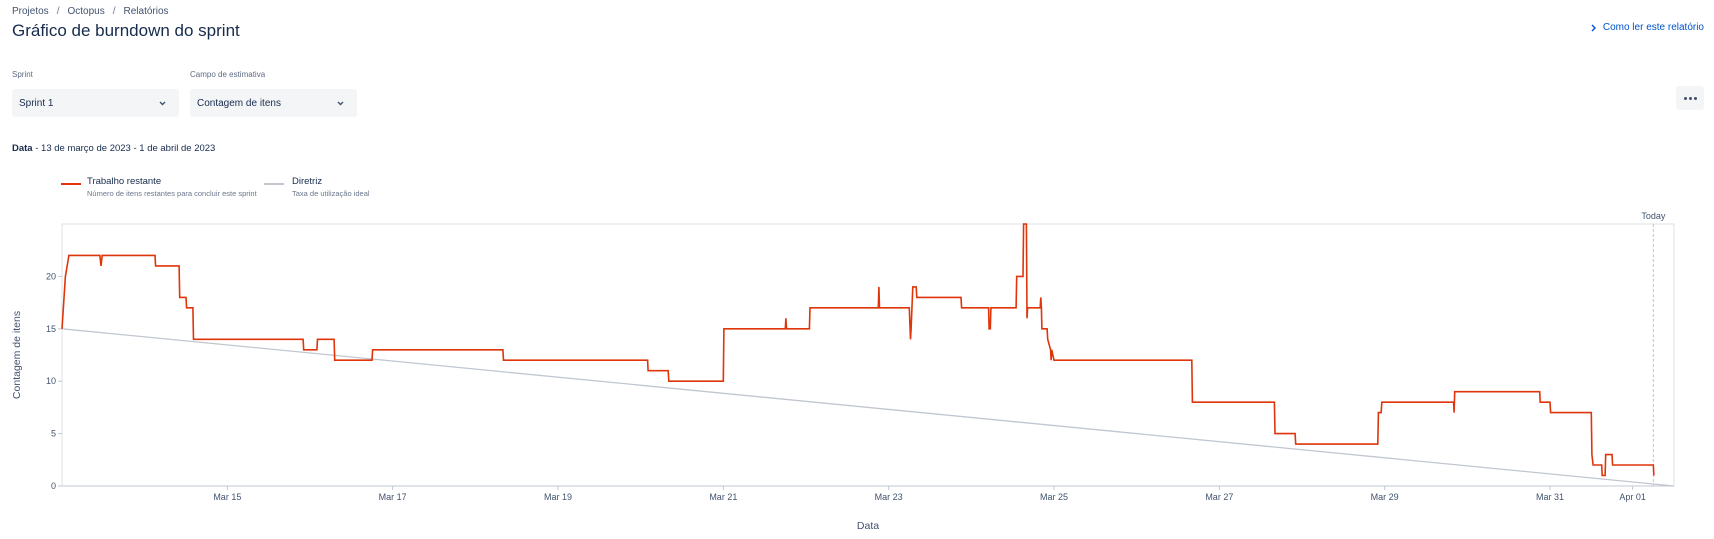 This screenshot has width=1714, height=539. I want to click on x-axis-title: Data, so click(868, 526).